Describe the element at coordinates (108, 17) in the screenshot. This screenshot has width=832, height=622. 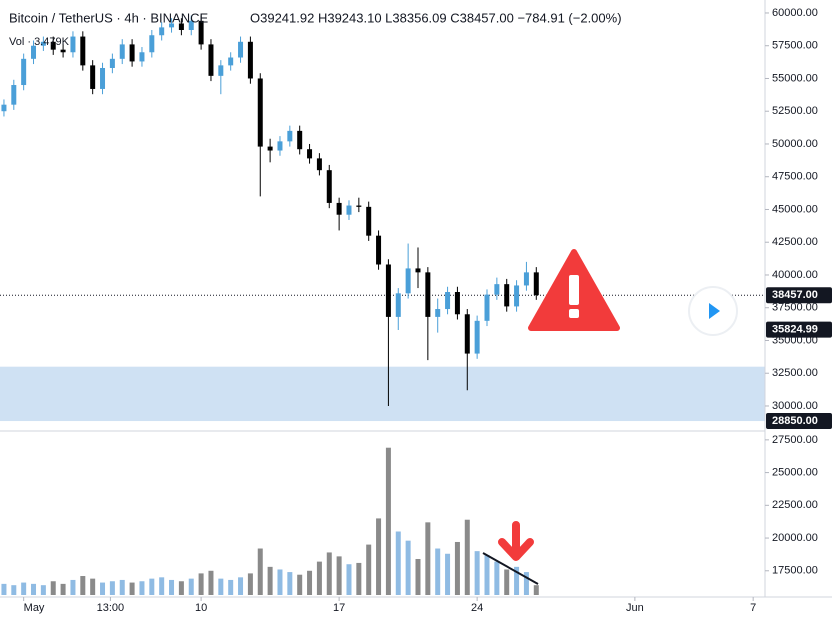
I see `symbol-title: Bitcoin / TetherUS · 4h · BINANCE` at that location.